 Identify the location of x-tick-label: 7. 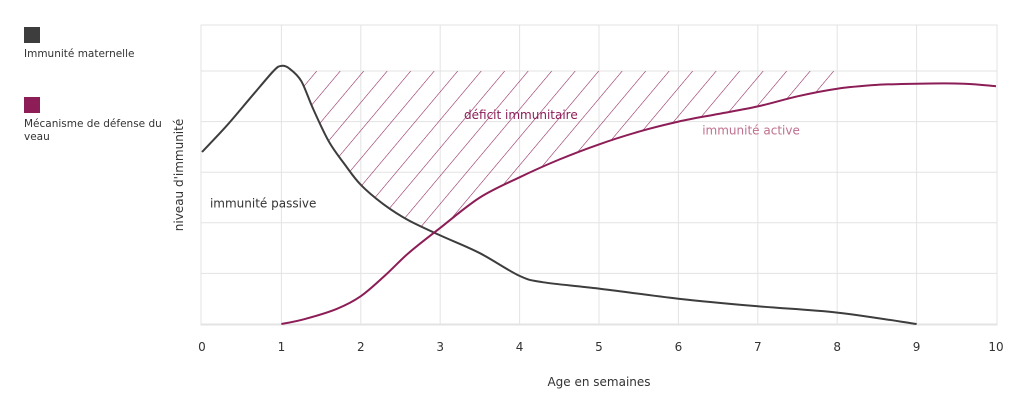
(758, 347).